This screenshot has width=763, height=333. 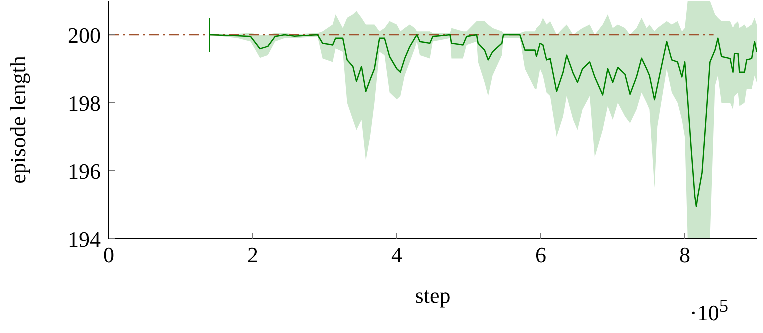 I want to click on x-tick-label: 2, so click(x=253, y=255).